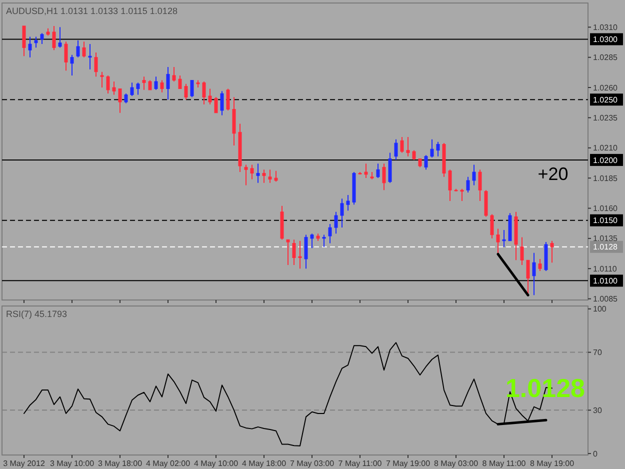 This screenshot has width=625, height=469. Describe the element at coordinates (72, 463) in the screenshot. I see `x-tick-label: 3 May 10:00` at that location.